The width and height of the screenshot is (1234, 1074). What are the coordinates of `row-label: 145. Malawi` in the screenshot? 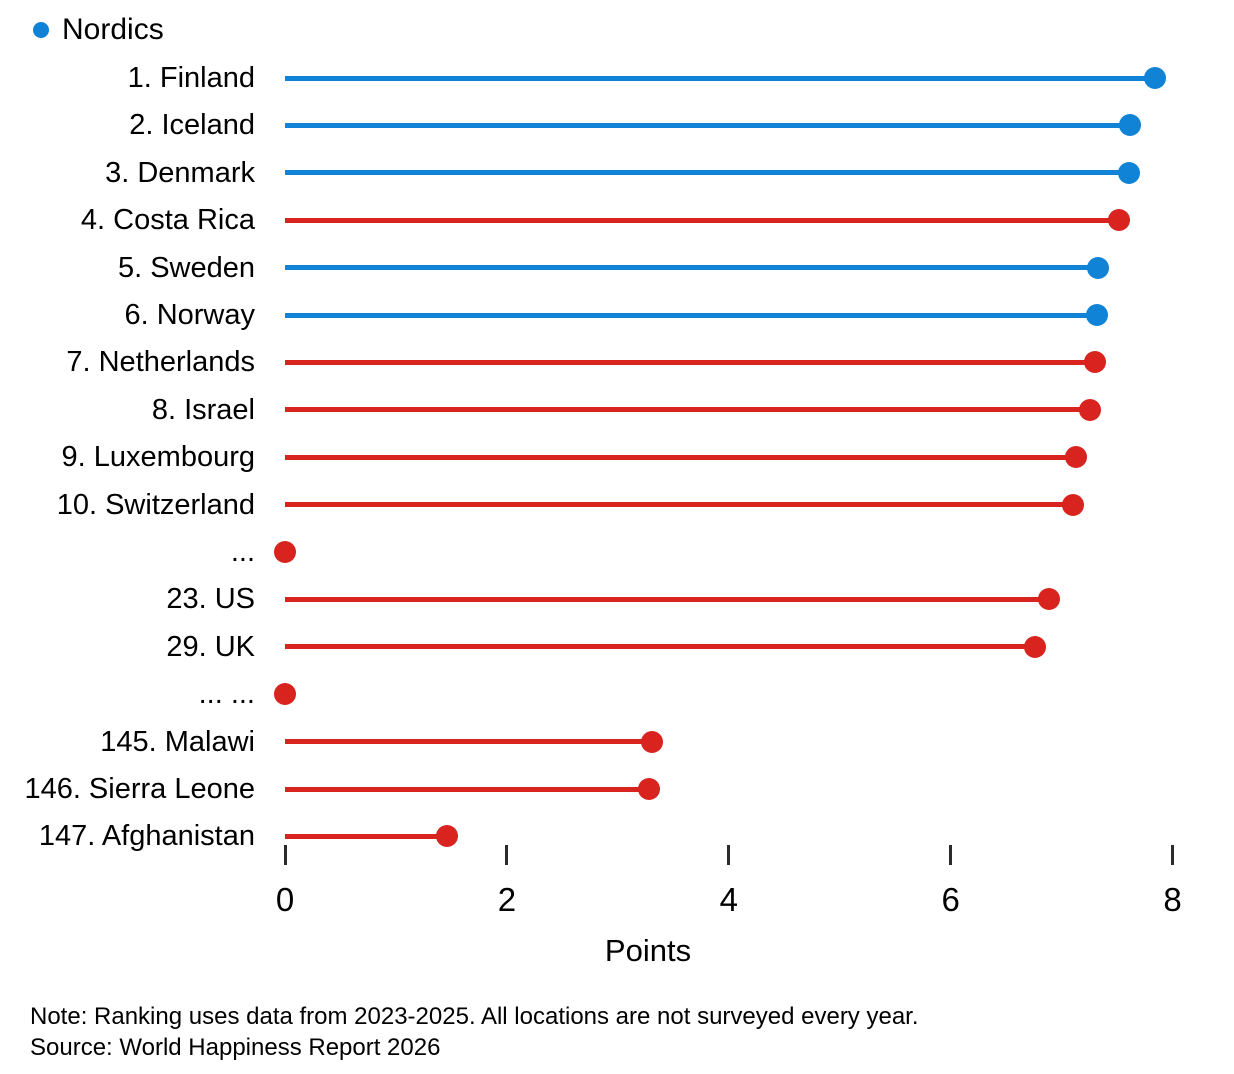 It's located at (177, 741).